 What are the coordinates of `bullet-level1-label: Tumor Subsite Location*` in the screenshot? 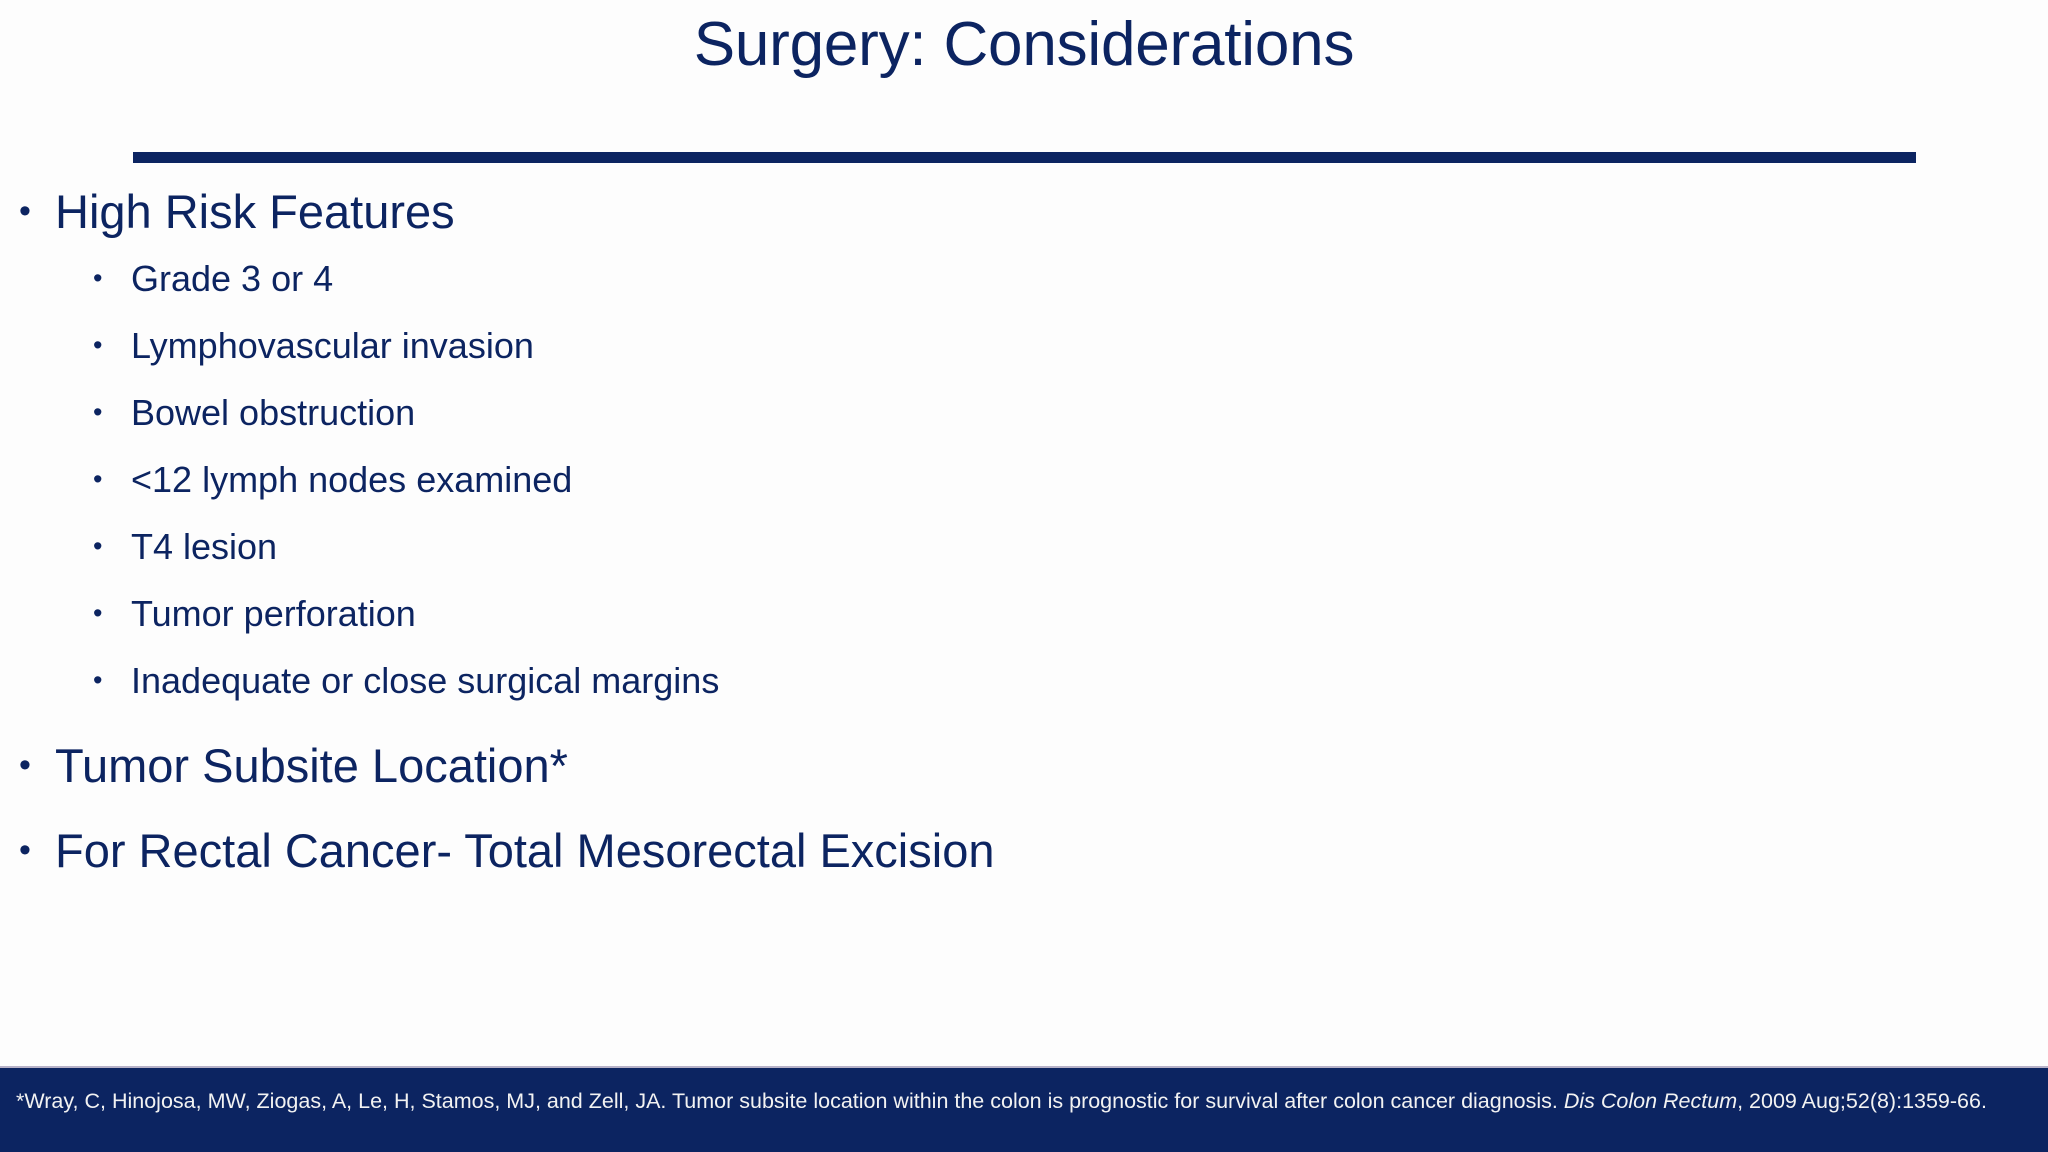 It's located at (311, 765).